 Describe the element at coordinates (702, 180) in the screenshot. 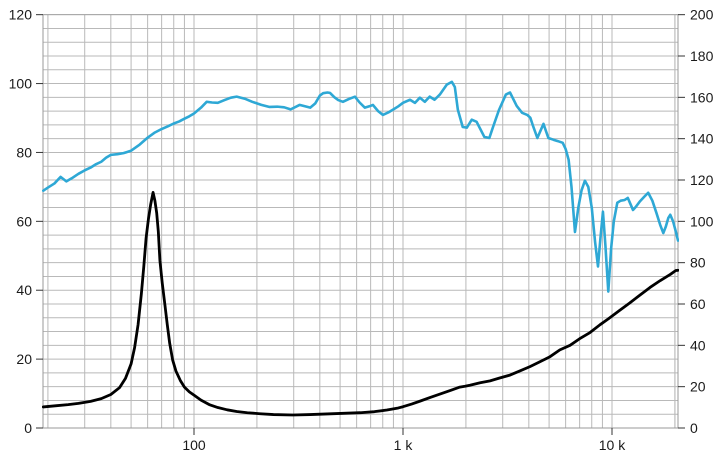

I see `y-right-tick-label: 120` at that location.